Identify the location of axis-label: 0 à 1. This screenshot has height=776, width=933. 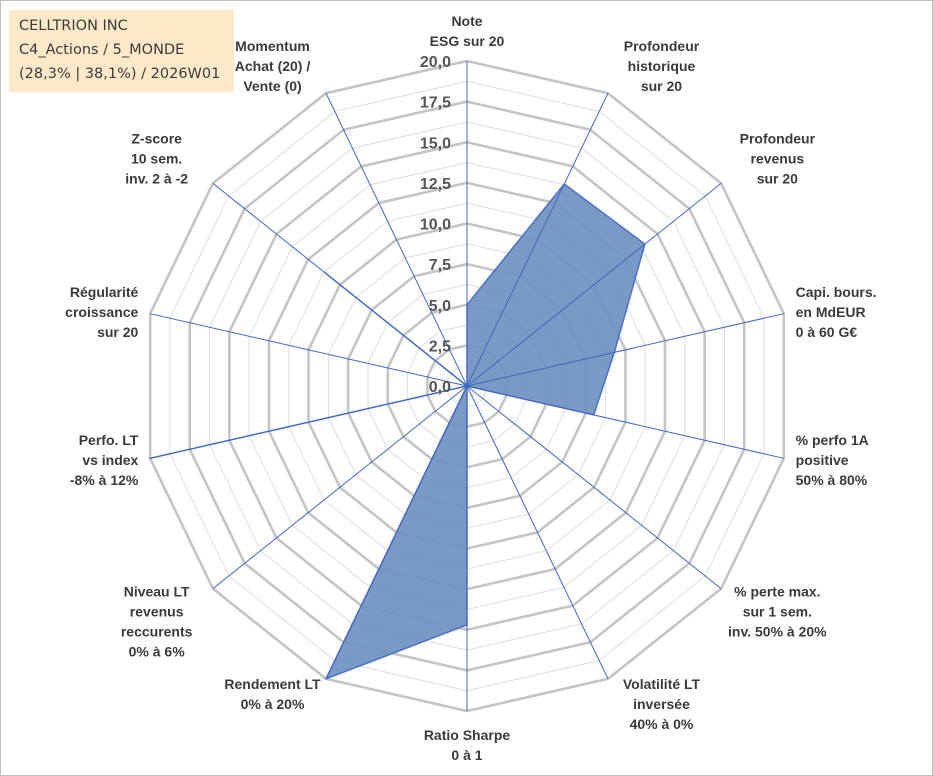
(466, 755).